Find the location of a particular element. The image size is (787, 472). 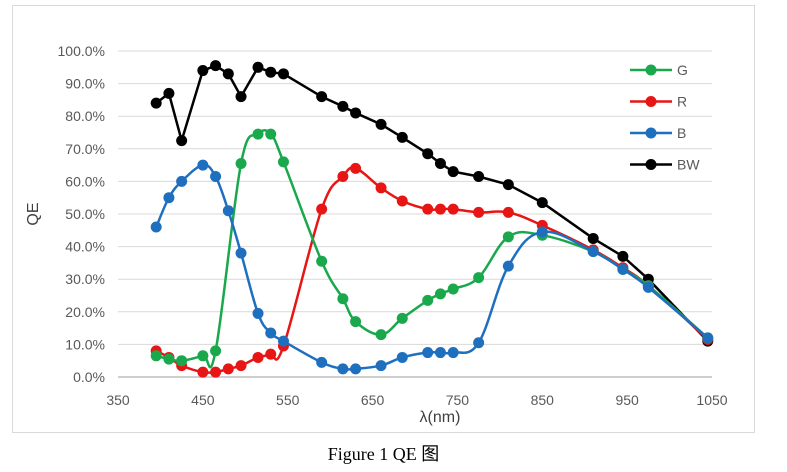

y-tick-label: 100.0% is located at coordinates (81, 51).